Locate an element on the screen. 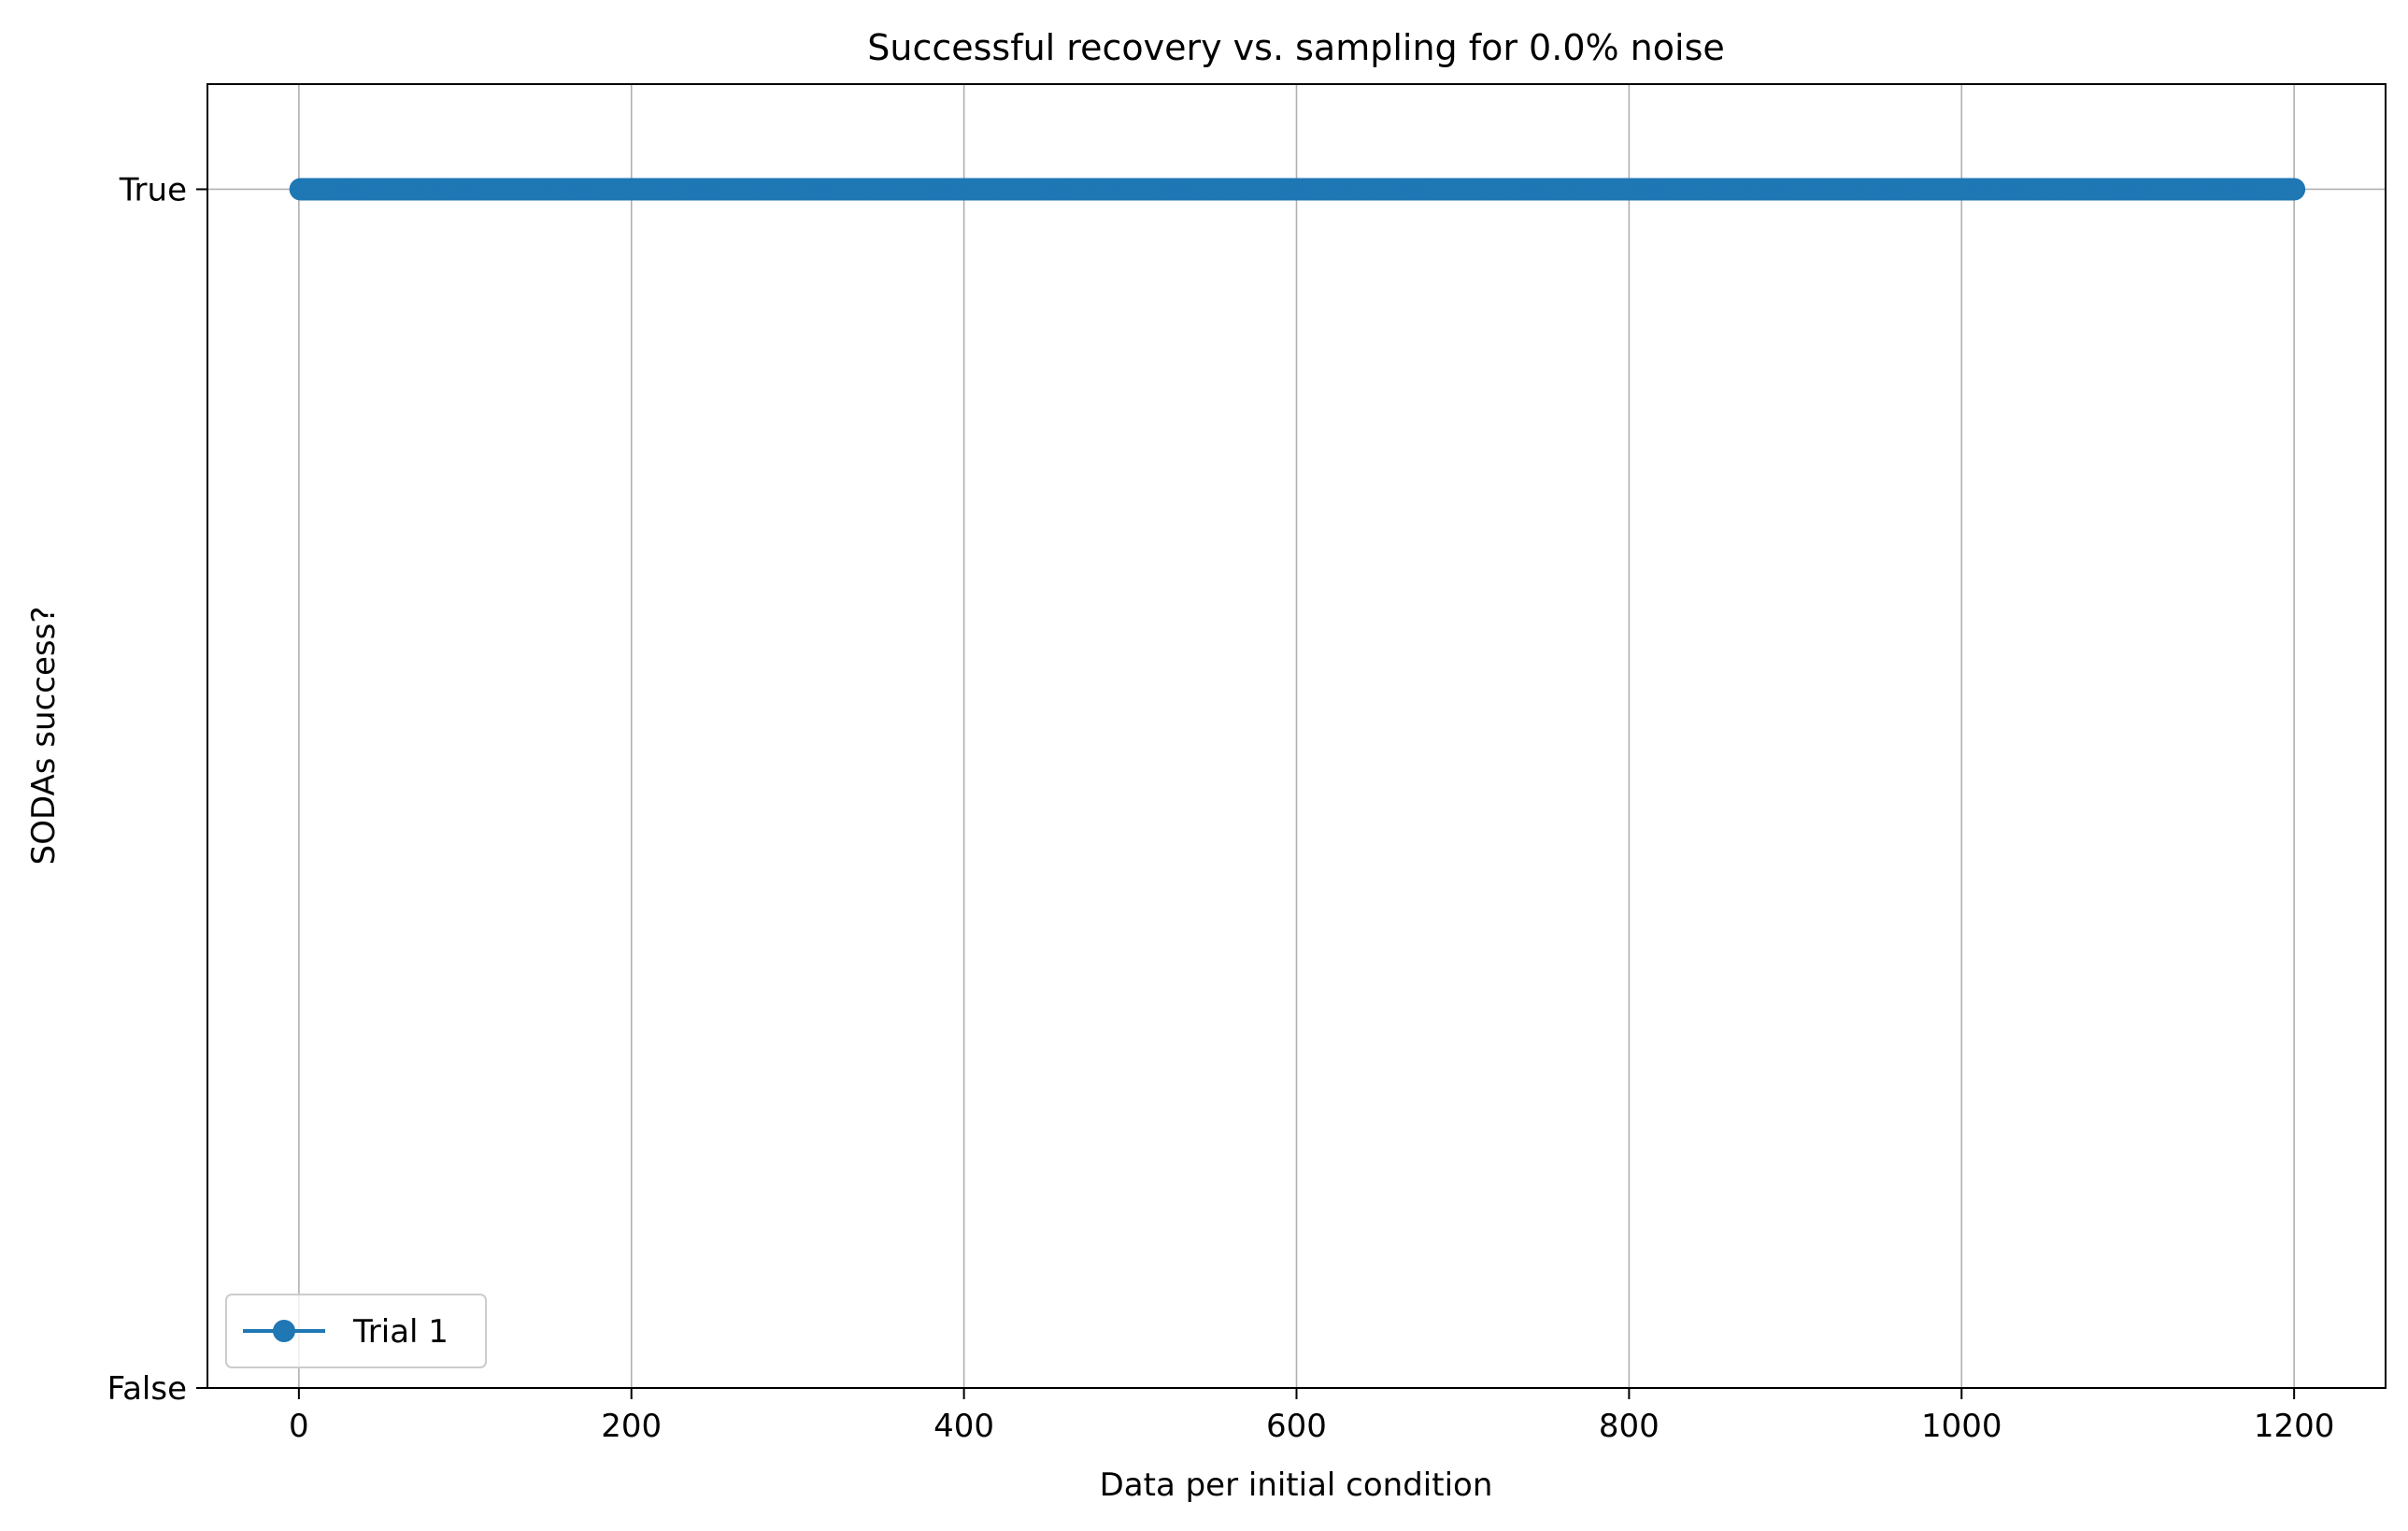  legend-box is located at coordinates (356, 1331).